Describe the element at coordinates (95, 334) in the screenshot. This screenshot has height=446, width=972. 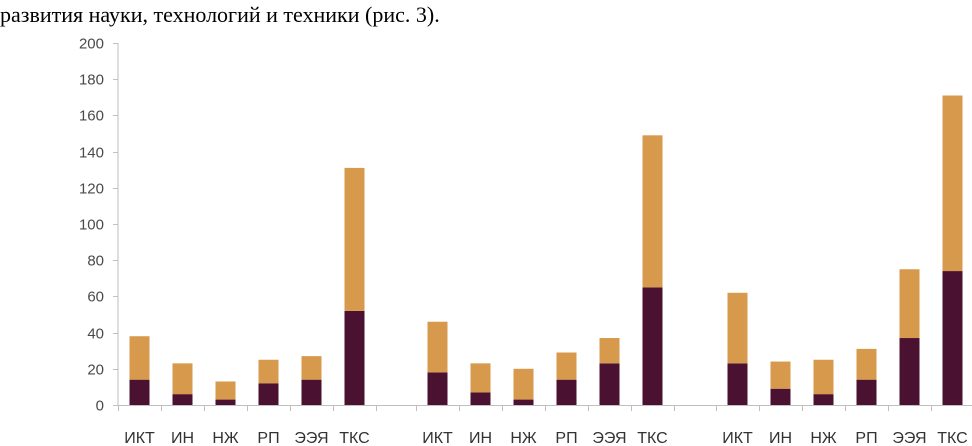
I see `y-tick-label: 40` at that location.